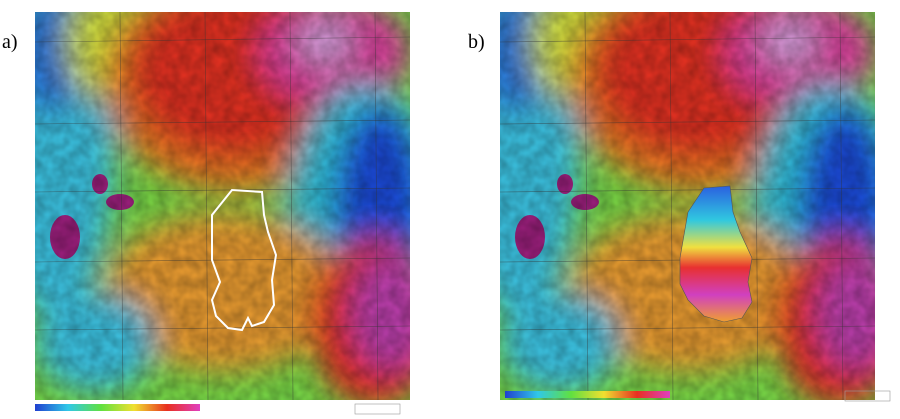  What do you see at coordinates (716, 254) in the screenshot?
I see `survey-patch` at bounding box center [716, 254].